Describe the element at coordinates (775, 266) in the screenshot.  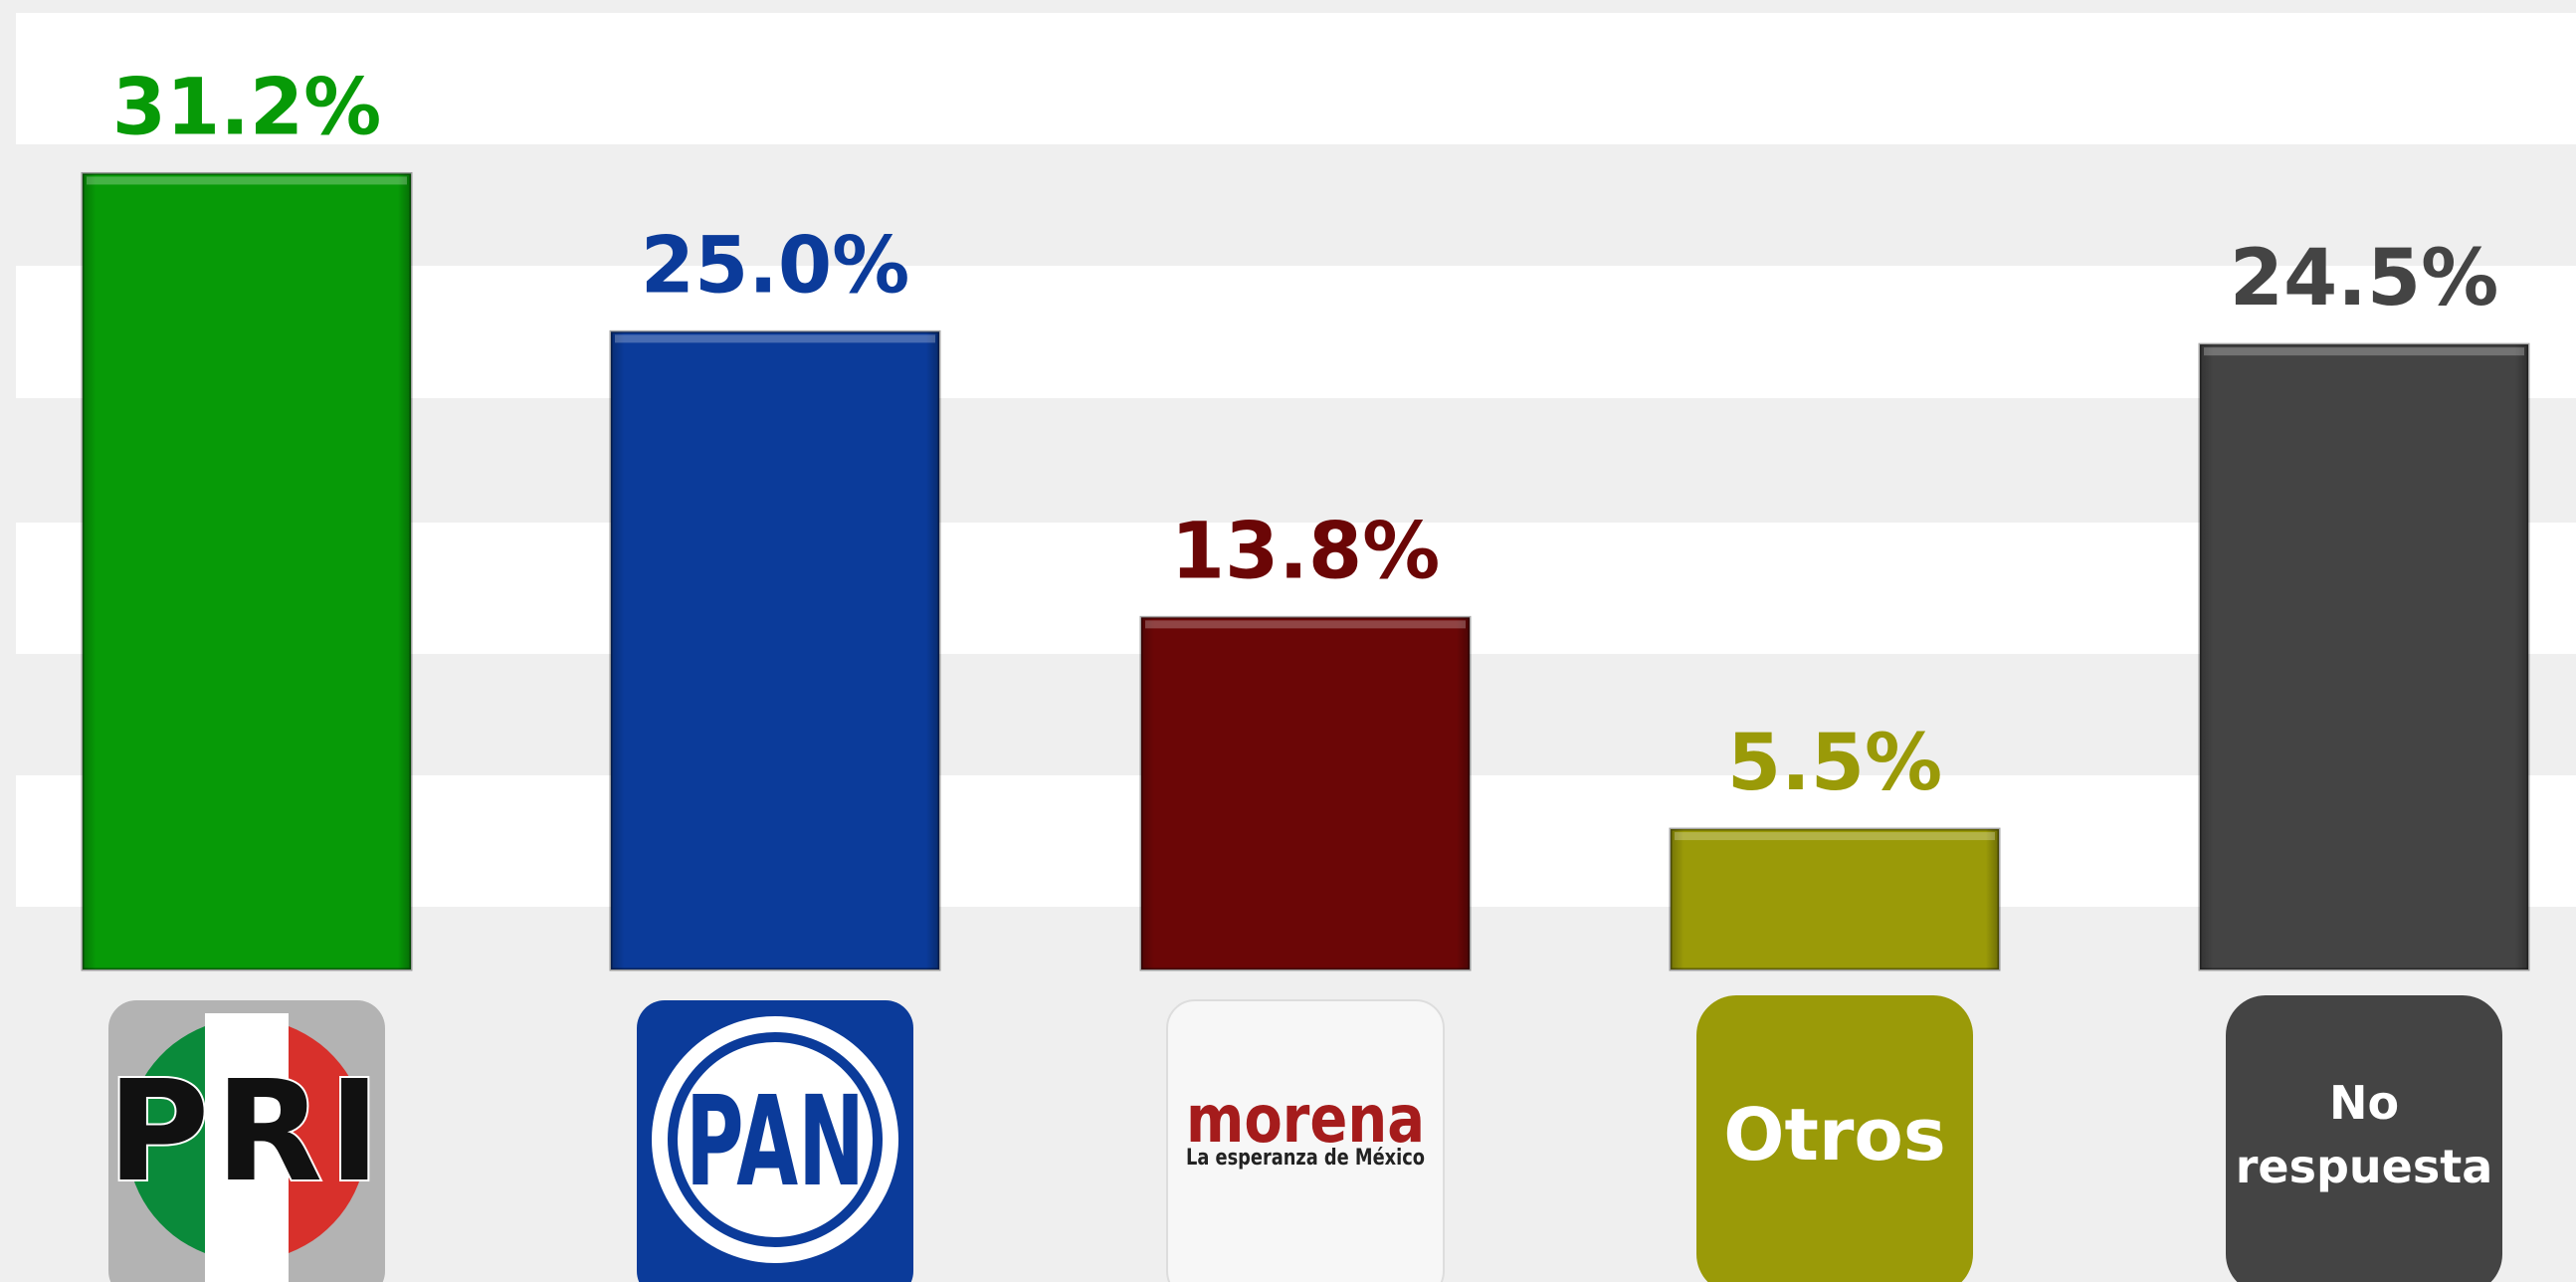
I see `value-label: 25.0%` at that location.